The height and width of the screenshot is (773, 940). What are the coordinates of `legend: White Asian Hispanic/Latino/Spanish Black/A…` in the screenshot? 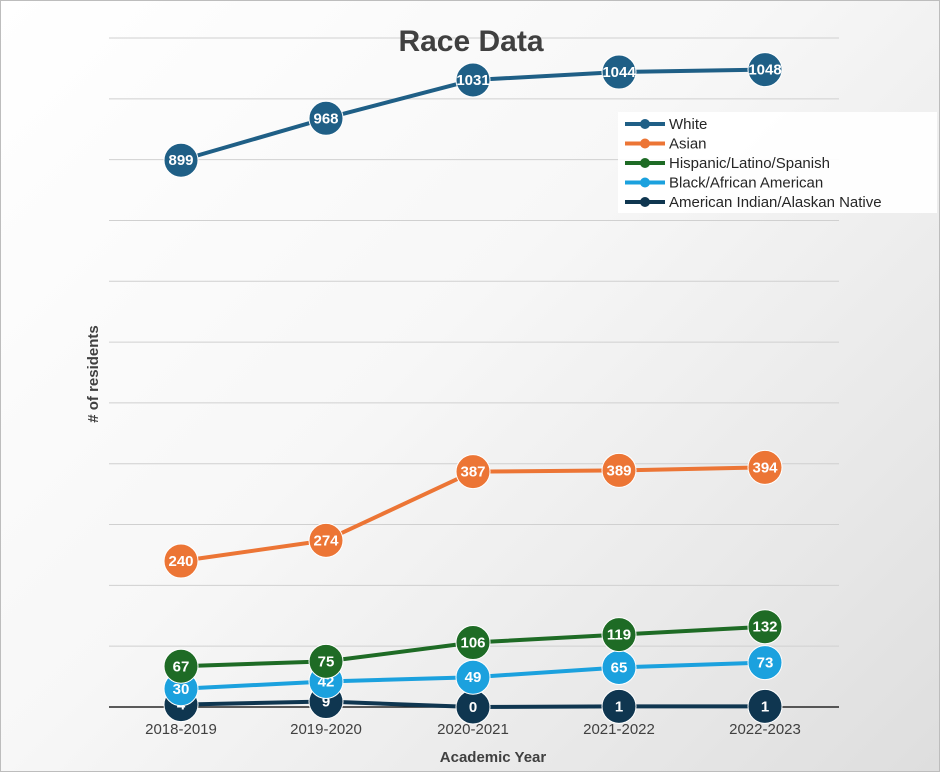 It's located at (777, 162).